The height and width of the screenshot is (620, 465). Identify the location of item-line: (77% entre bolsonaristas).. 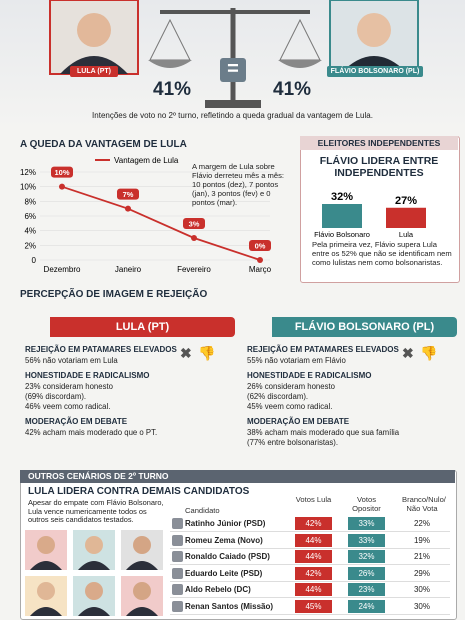
(293, 442).